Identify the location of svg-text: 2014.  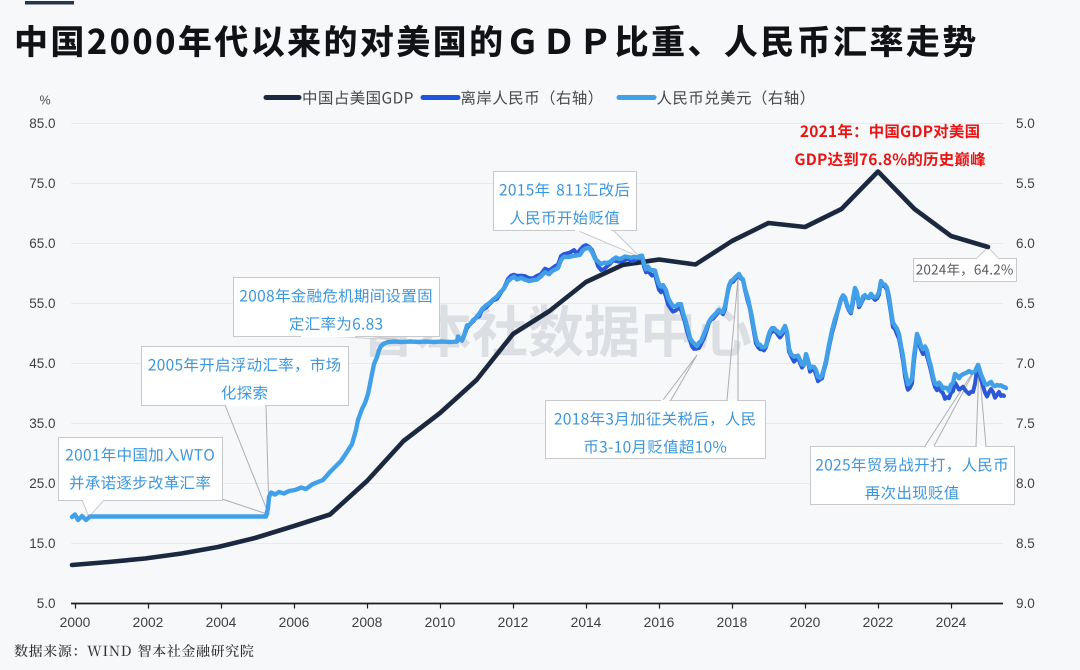
(586, 622).